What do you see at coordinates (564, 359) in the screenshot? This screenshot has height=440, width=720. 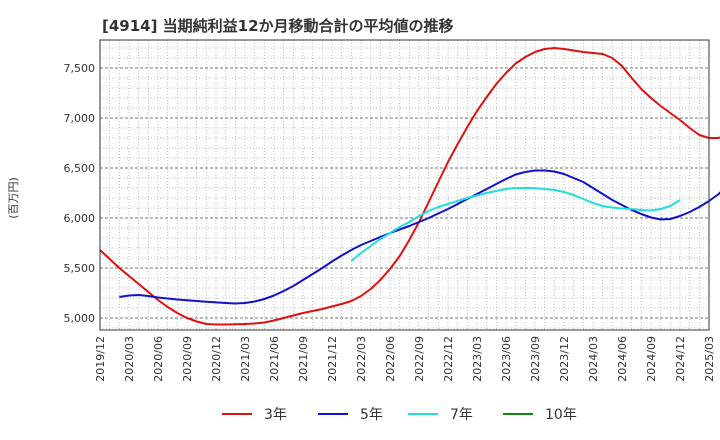 I see `x-tick-label: 2023/12` at bounding box center [564, 359].